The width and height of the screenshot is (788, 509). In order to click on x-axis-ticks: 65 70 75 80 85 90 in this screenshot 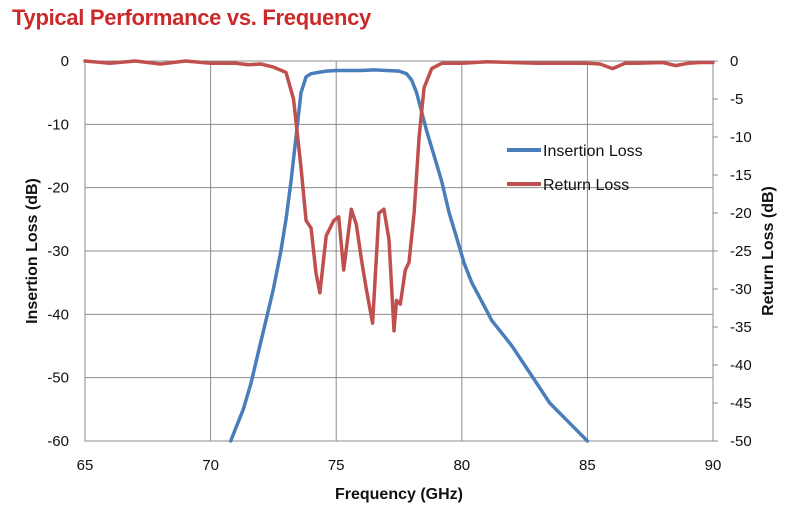, I will do `click(399, 465)`.